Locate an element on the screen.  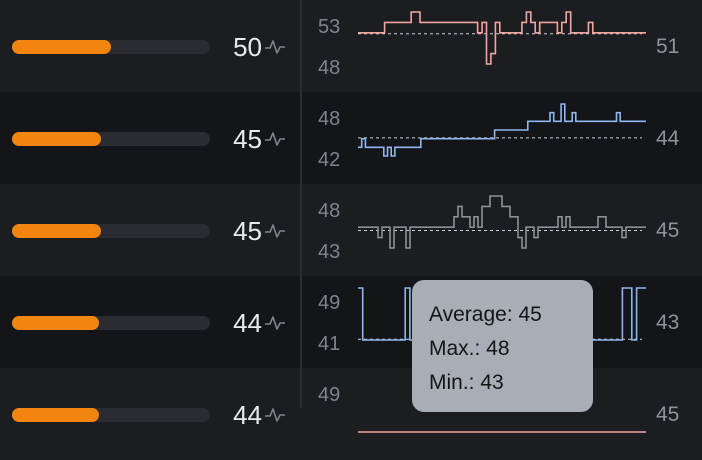
sparkline-cell: 53 48 51 is located at coordinates (502, 46).